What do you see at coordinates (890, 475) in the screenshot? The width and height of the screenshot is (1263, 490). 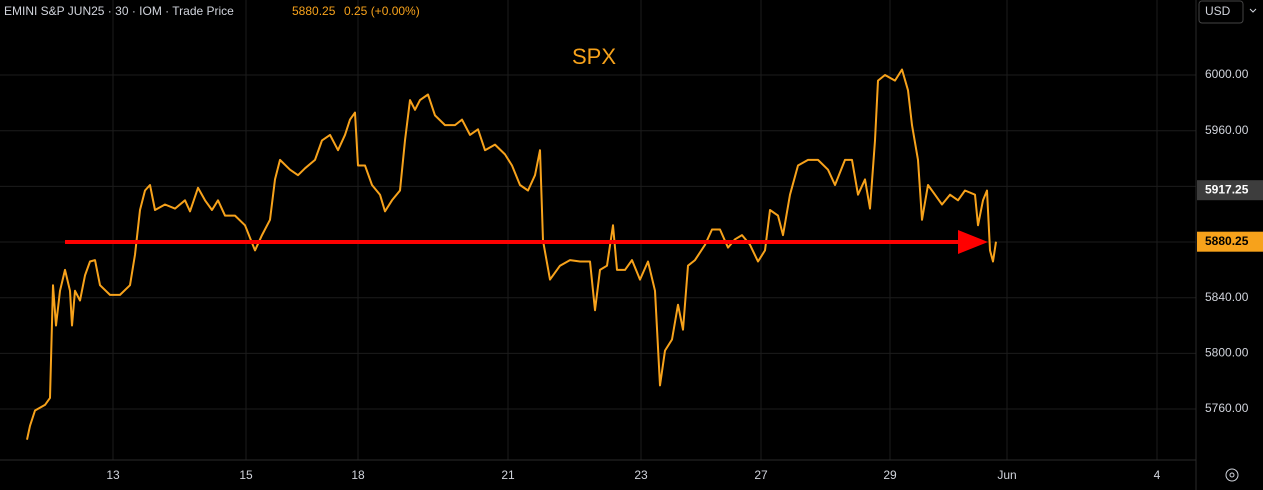 I see `x-tick-label: 29` at bounding box center [890, 475].